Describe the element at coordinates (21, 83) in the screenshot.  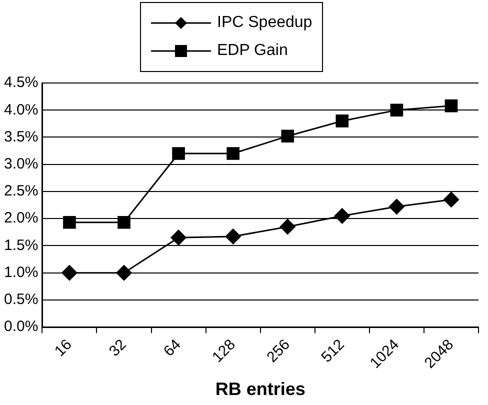
I see `y-tick-label: 4.5%` at that location.